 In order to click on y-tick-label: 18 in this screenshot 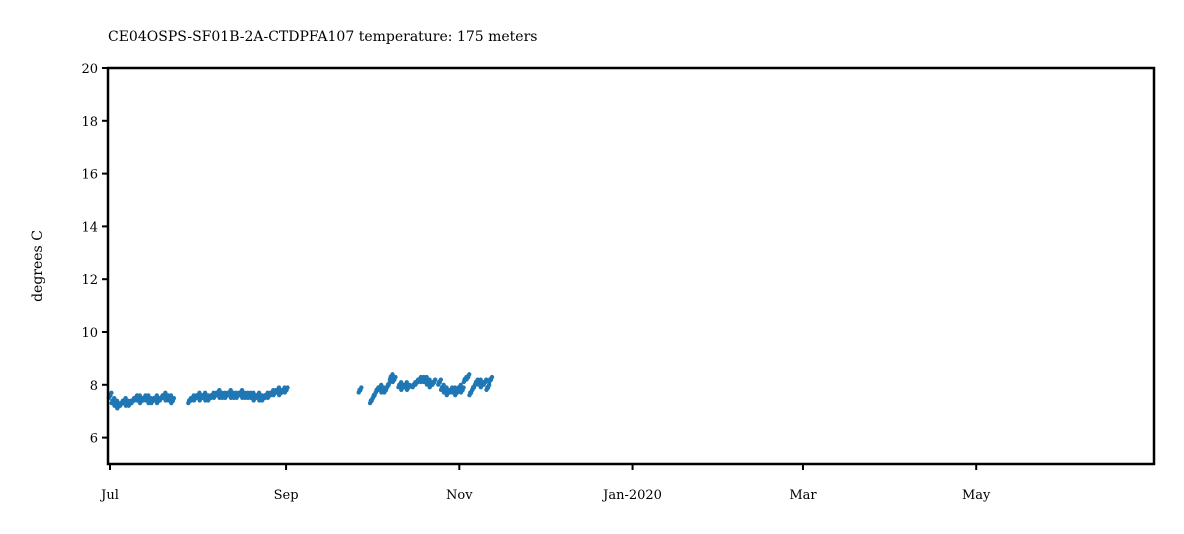, I will do `click(89, 122)`.